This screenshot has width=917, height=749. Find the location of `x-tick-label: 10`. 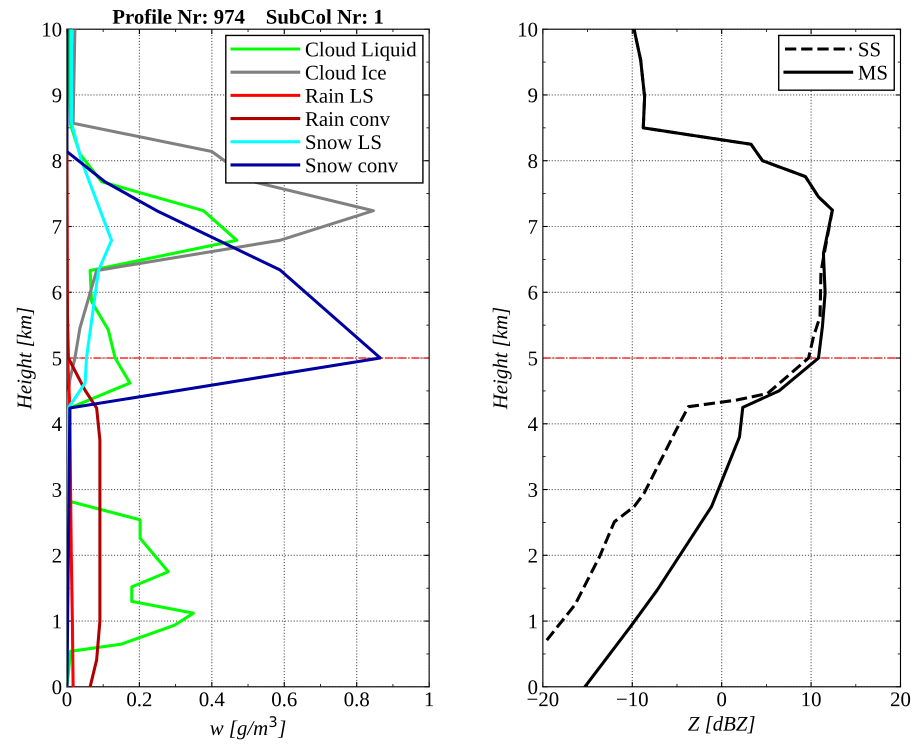

x-tick-label: 10 is located at coordinates (811, 699).